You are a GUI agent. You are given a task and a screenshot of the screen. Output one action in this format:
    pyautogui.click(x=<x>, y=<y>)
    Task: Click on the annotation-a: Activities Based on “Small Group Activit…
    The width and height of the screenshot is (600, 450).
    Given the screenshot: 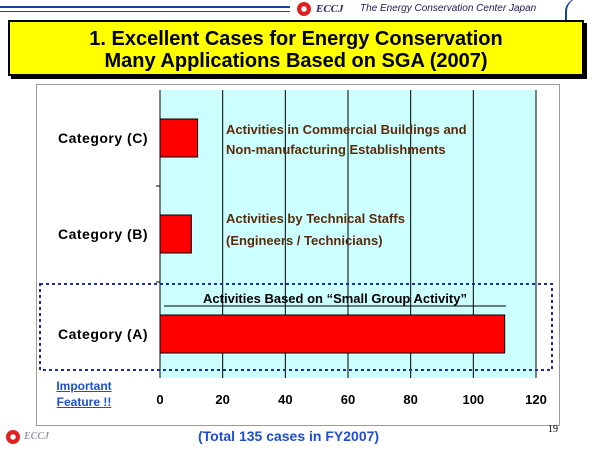 What is the action you would take?
    pyautogui.click(x=335, y=298)
    